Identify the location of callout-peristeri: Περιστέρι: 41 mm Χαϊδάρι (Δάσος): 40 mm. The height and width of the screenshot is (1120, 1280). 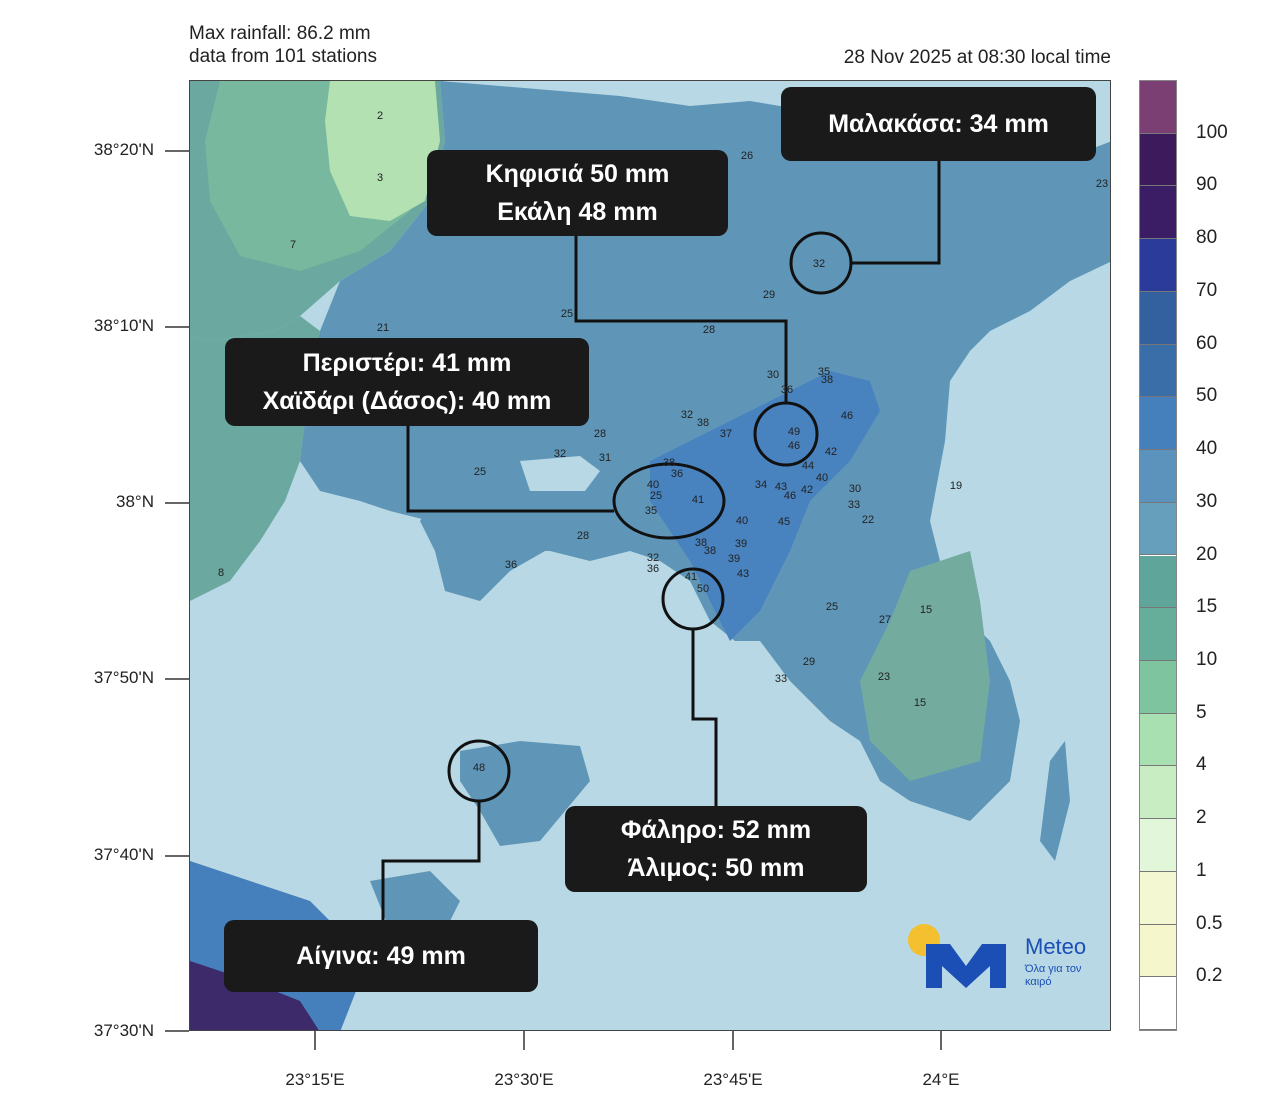
(407, 382).